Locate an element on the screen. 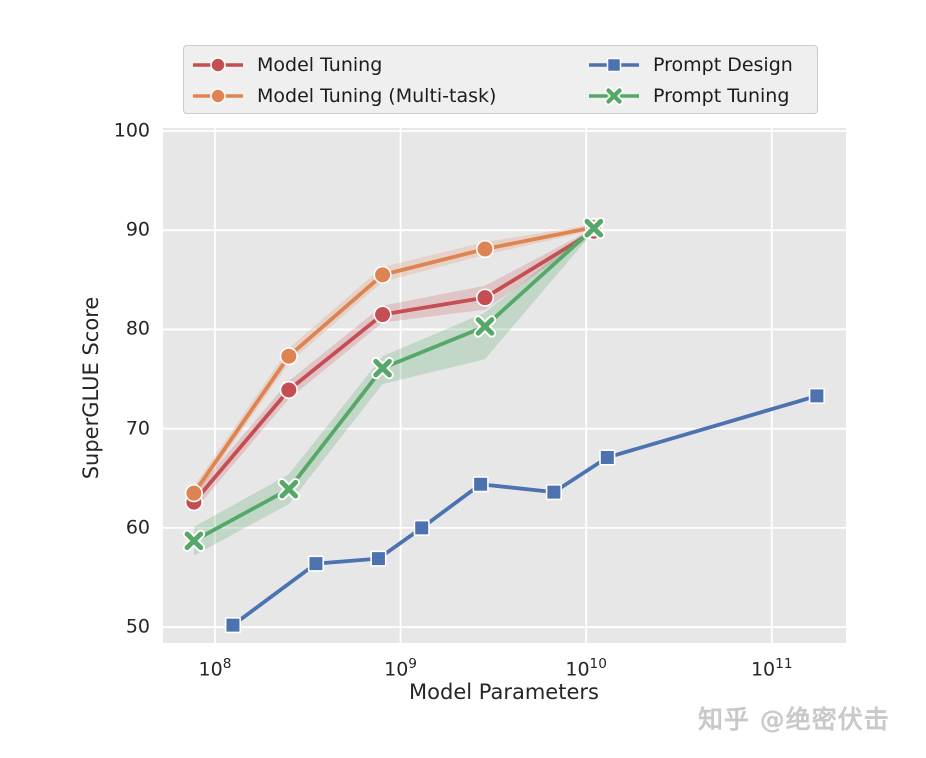 This screenshot has height=758, width=926. y-tick-label-70: 70 is located at coordinates (137, 428).